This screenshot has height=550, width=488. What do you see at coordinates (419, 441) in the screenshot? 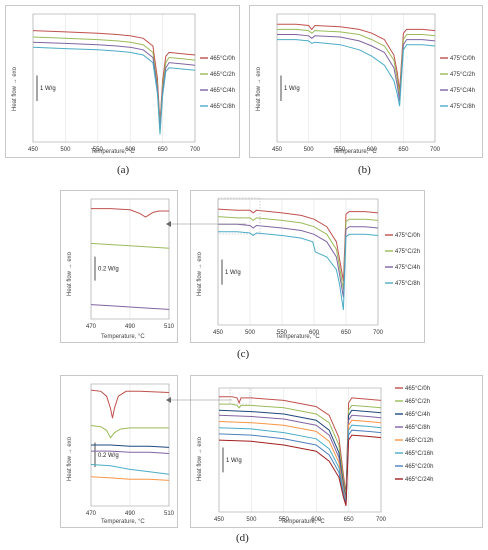
I see `legend-label: 465°C/12h` at bounding box center [419, 441].